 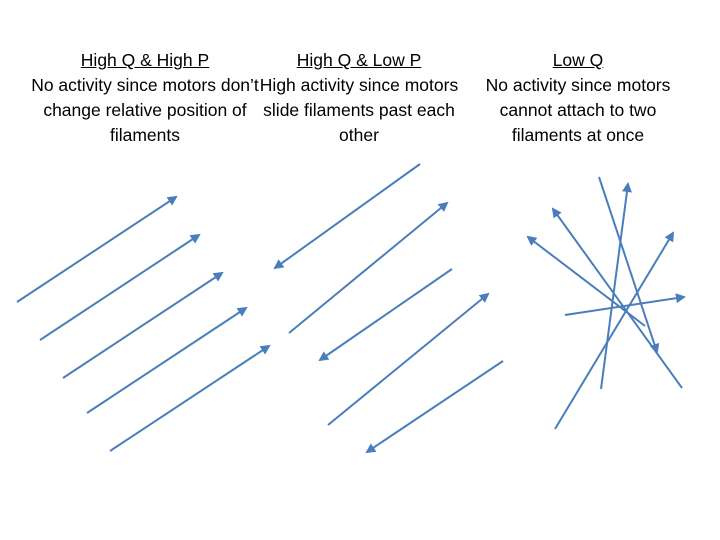 I want to click on panel-heading: High Q & Low P, so click(x=359, y=60).